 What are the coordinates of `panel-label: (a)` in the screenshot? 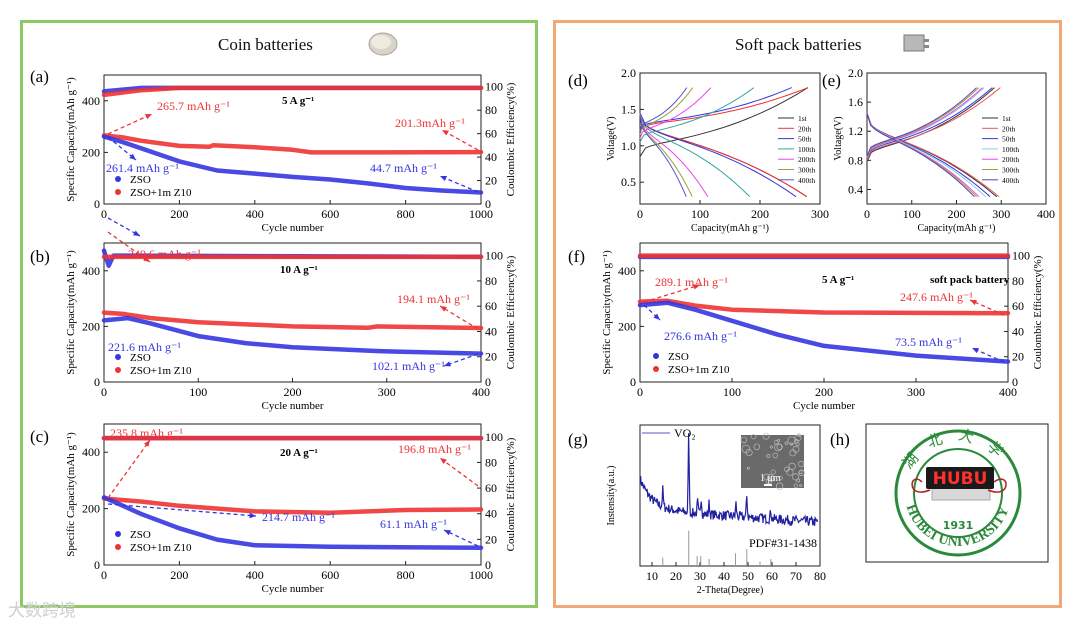 It's located at (39, 76).